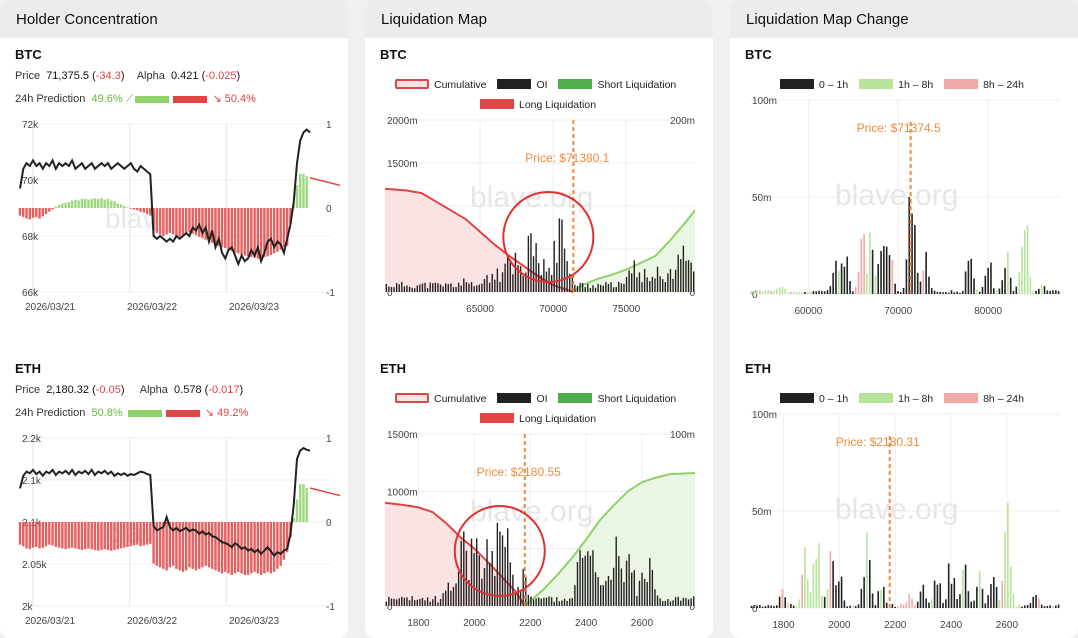 This screenshot has width=1078, height=638. I want to click on price-label: Price: $71380.1, so click(567, 158).